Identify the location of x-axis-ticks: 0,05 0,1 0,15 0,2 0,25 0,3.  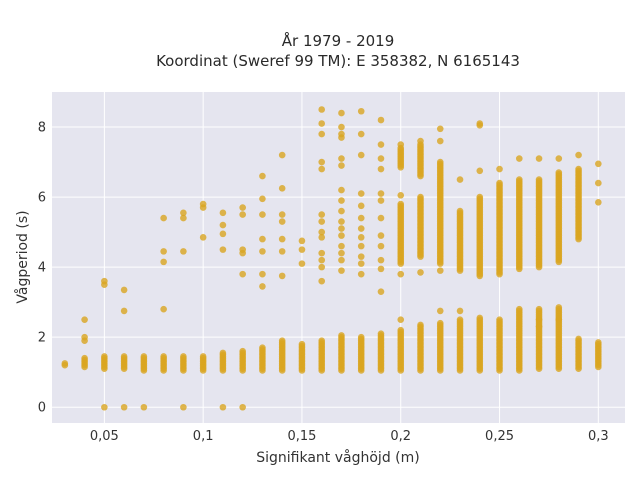
(349, 436).